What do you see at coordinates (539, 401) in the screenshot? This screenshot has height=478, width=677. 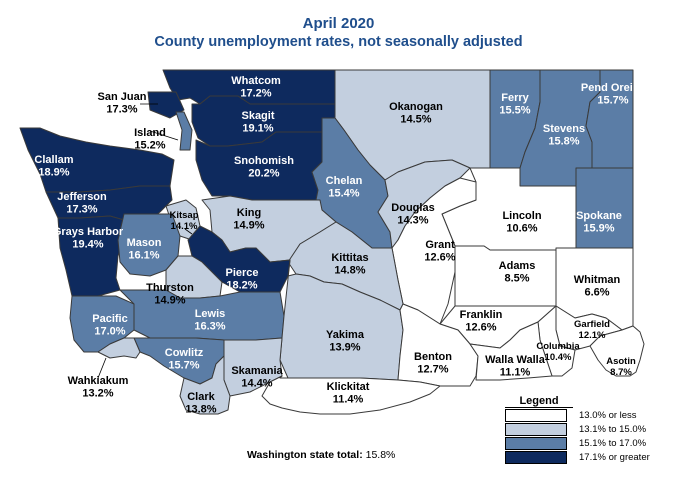 I see `legend-title: Legend` at bounding box center [539, 401].